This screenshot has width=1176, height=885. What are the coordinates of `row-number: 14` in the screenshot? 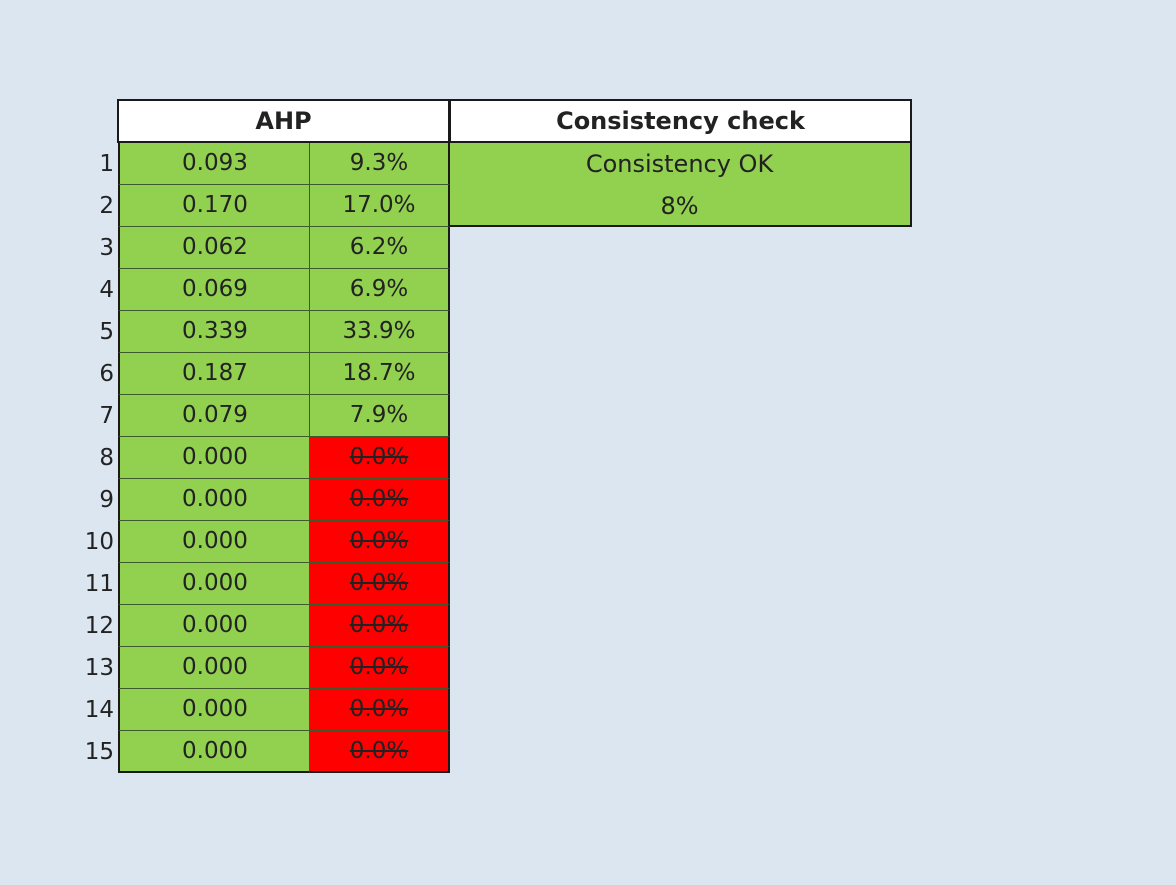 It's located at (99, 710).